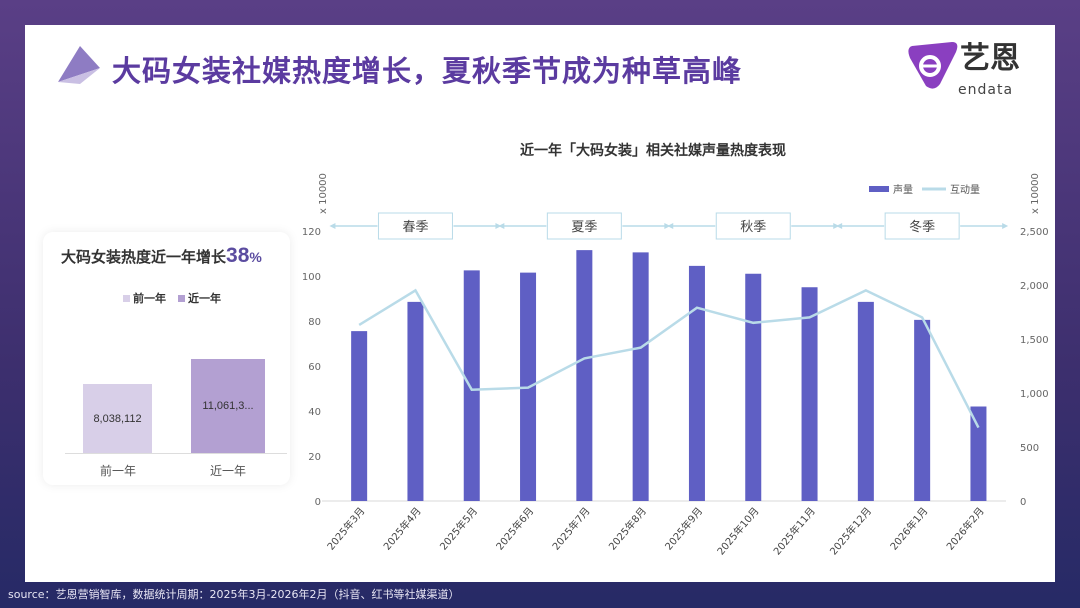 Image resolution: width=1080 pixels, height=608 pixels. I want to click on legend-item-recent: 近一年, so click(199, 298).